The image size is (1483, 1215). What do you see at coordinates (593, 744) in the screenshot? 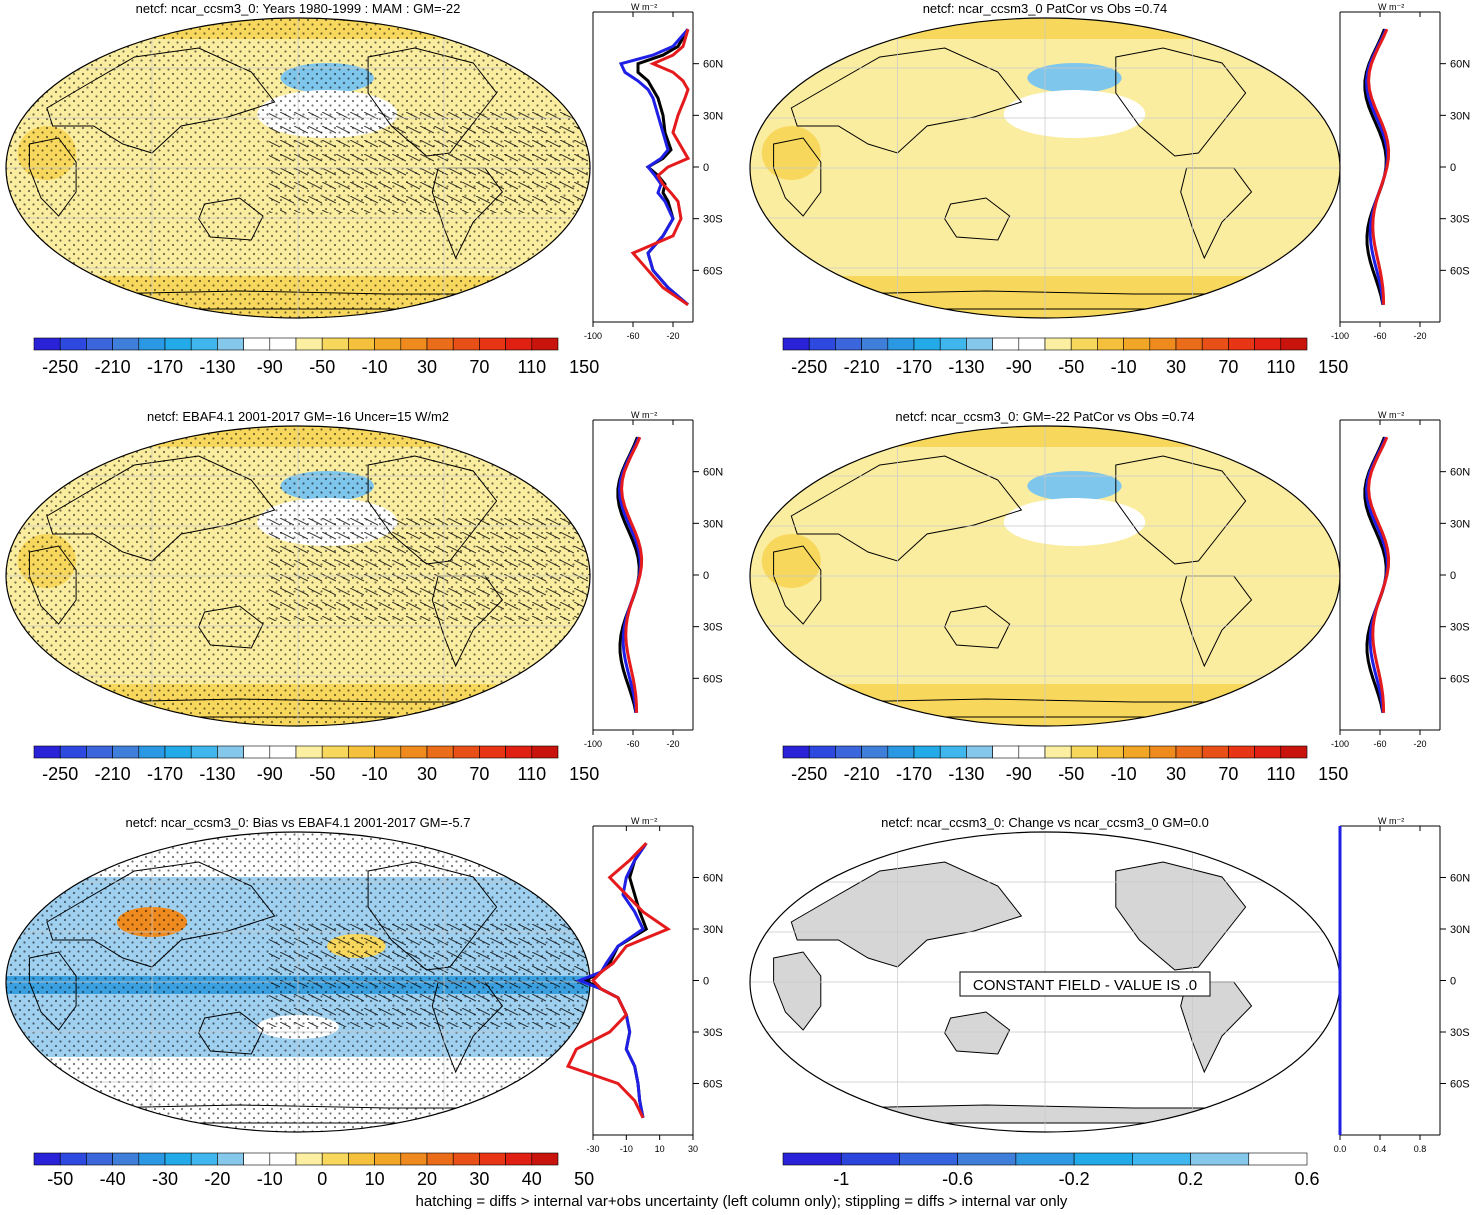
I see `profile-x-label: -100` at bounding box center [593, 744].